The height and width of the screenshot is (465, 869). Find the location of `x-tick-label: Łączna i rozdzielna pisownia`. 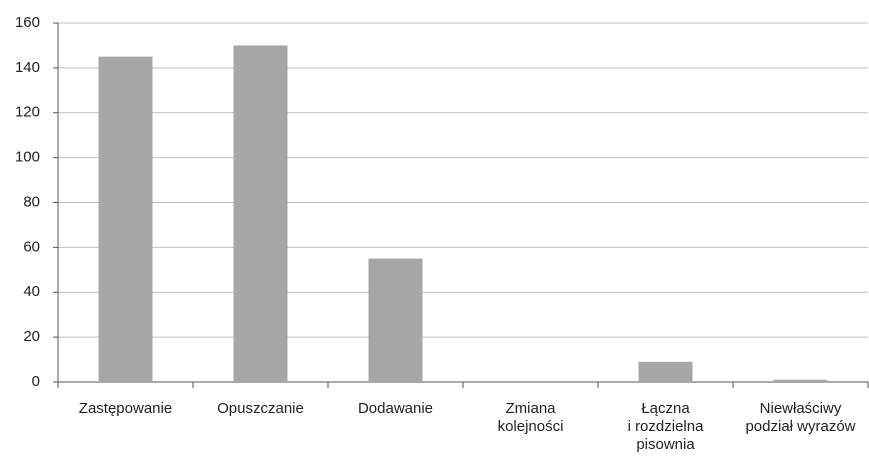

x-tick-label: Łączna i rozdzielna pisownia is located at coordinates (665, 426).